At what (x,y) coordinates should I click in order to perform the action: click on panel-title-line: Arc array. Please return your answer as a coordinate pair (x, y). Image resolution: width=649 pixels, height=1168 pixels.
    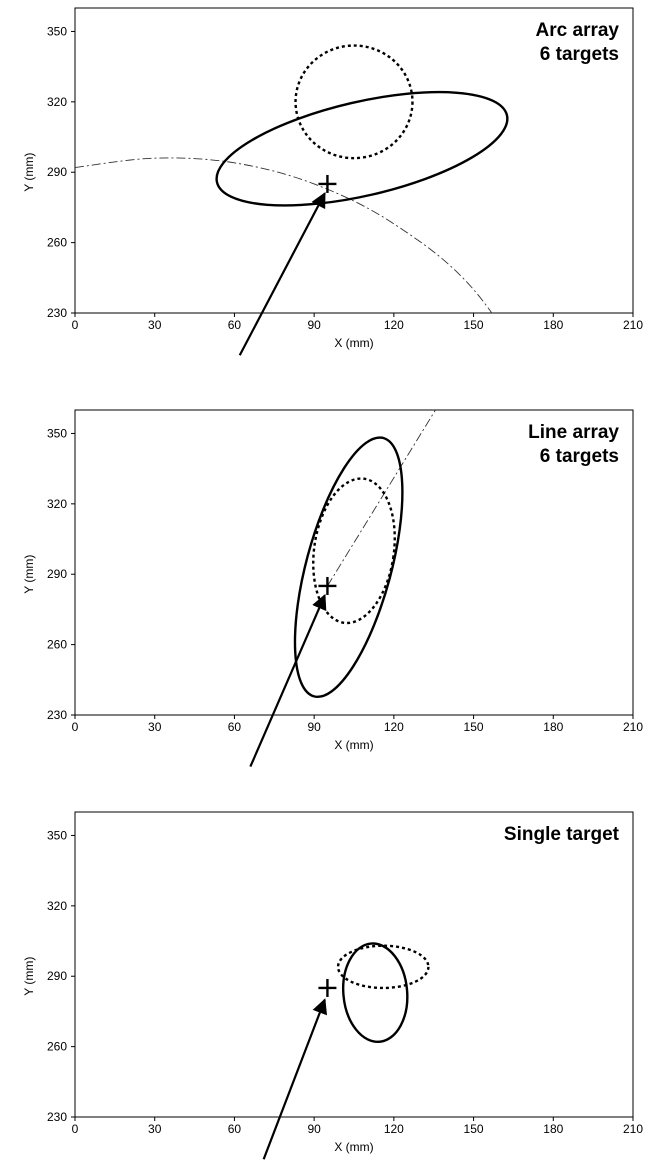
    Looking at the image, I should click on (578, 30).